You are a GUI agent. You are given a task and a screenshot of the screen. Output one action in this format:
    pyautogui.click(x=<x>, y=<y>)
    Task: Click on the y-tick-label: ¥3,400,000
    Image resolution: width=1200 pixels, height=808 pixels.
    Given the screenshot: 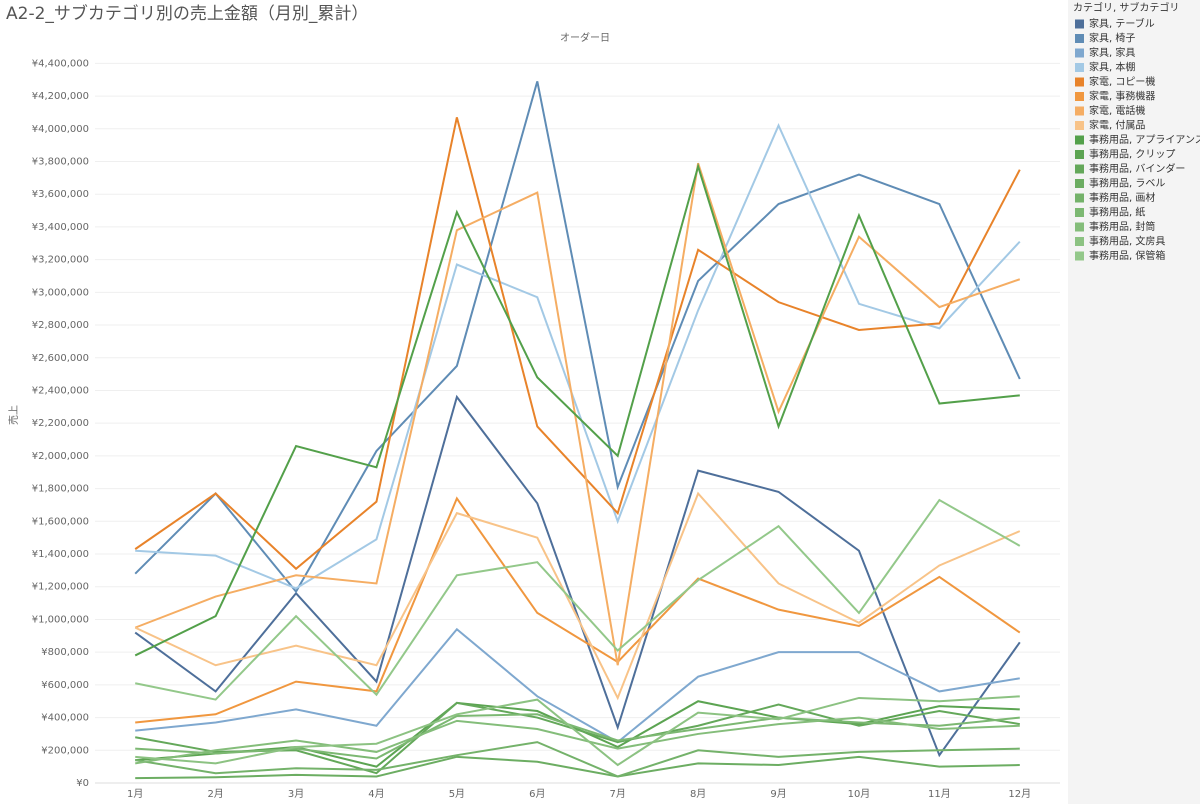 What is the action you would take?
    pyautogui.click(x=60, y=227)
    